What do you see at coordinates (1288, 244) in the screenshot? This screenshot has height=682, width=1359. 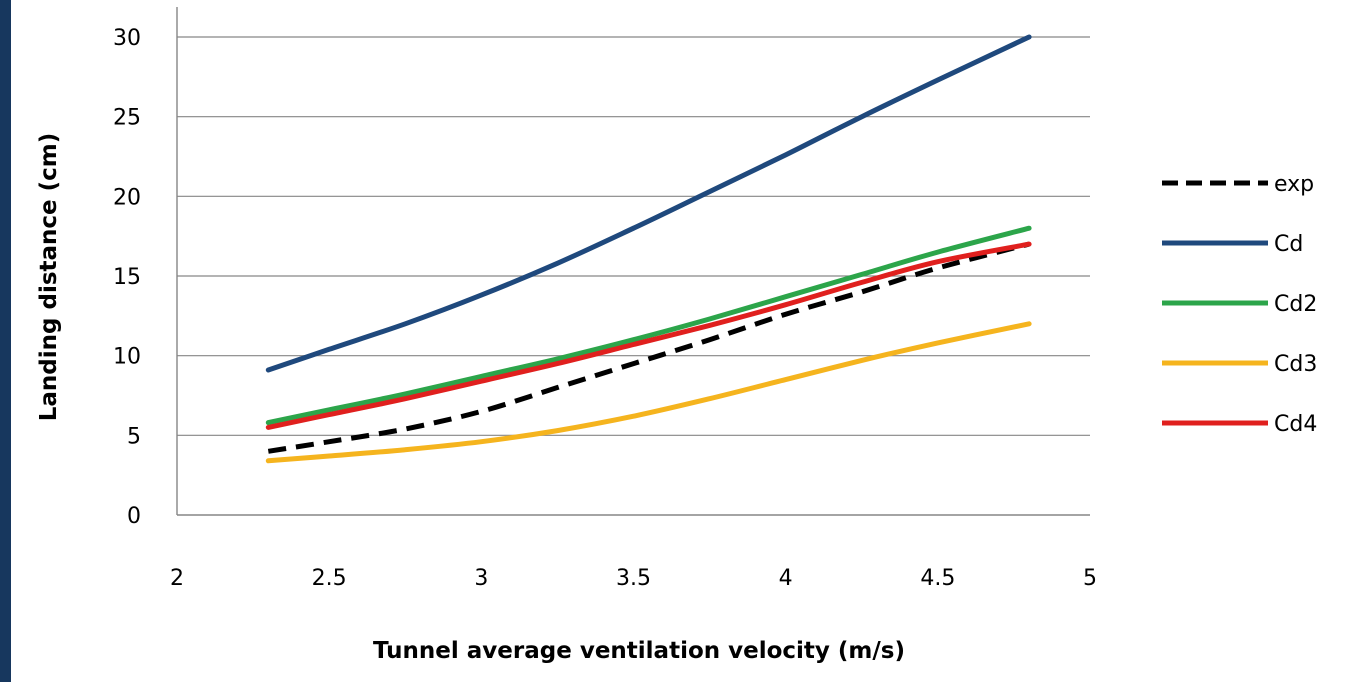 I see `legend-label-cd: Cd` at bounding box center [1288, 244].